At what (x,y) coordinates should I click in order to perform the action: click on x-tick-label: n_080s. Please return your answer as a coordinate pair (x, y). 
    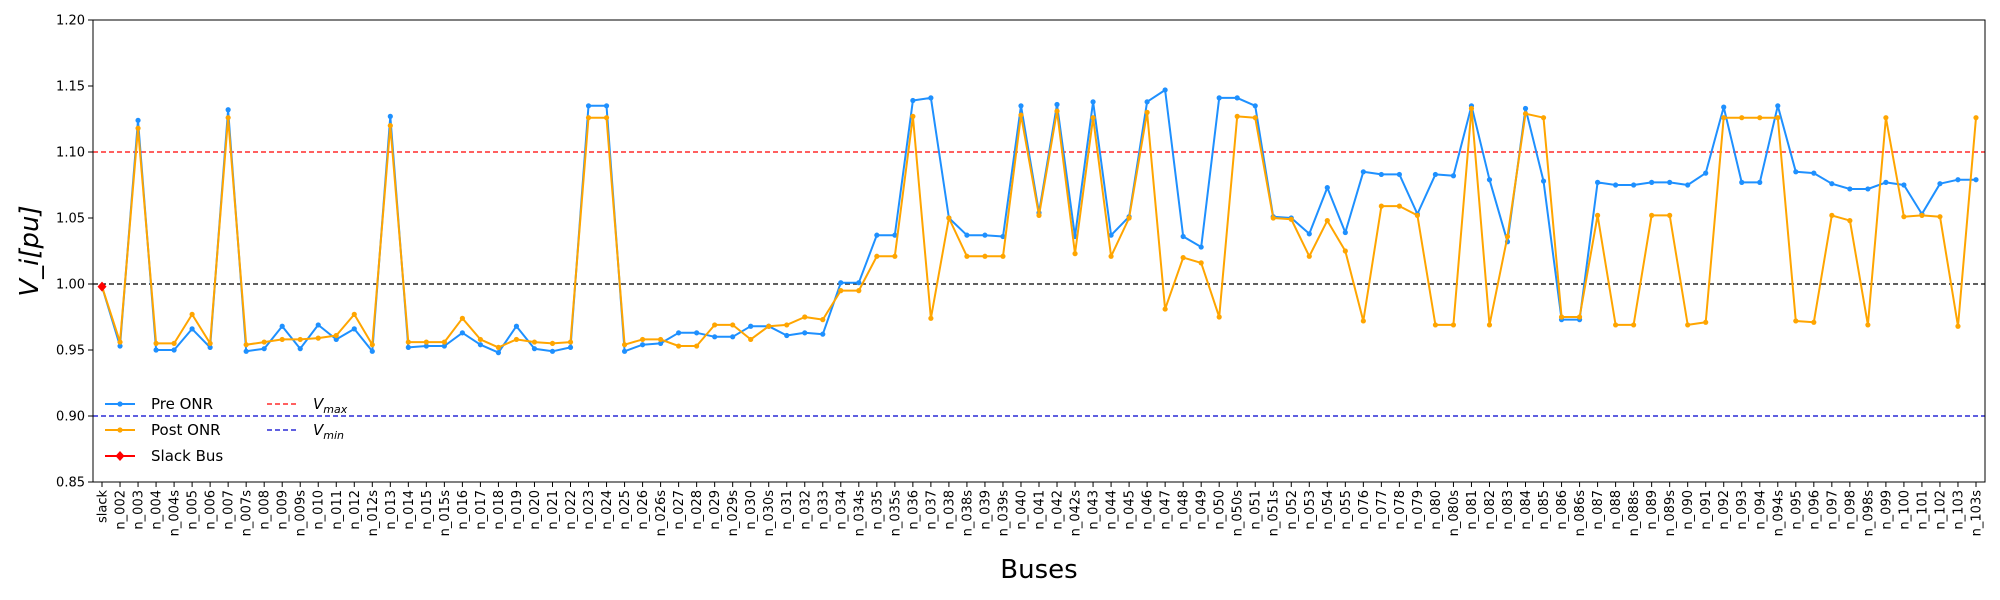
    Looking at the image, I should click on (1454, 513).